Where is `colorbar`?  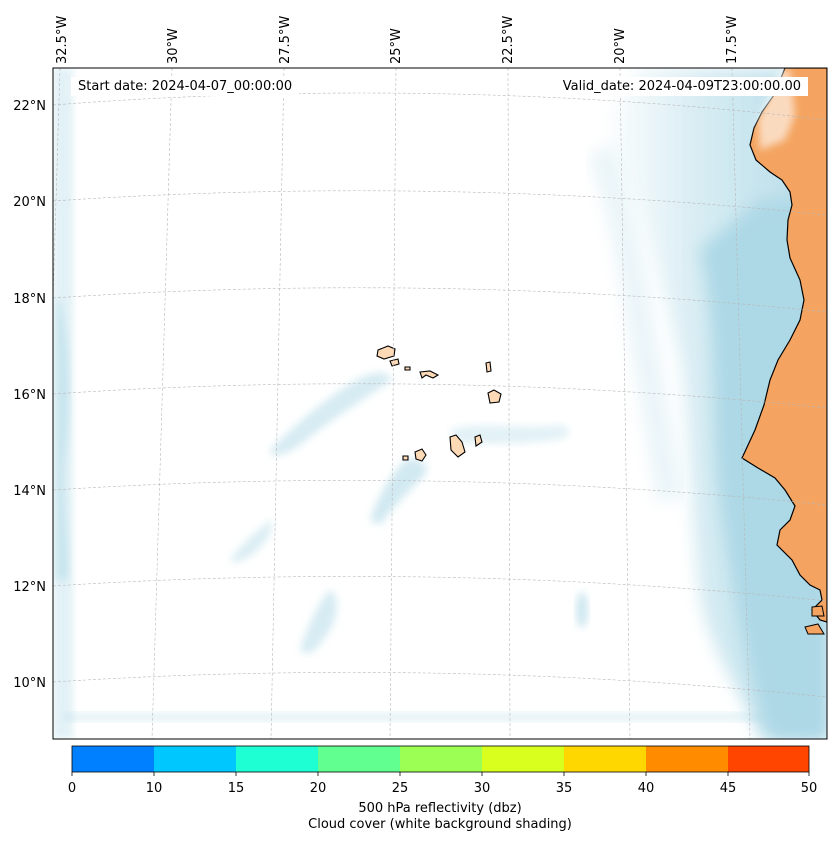
colorbar is located at coordinates (440, 760).